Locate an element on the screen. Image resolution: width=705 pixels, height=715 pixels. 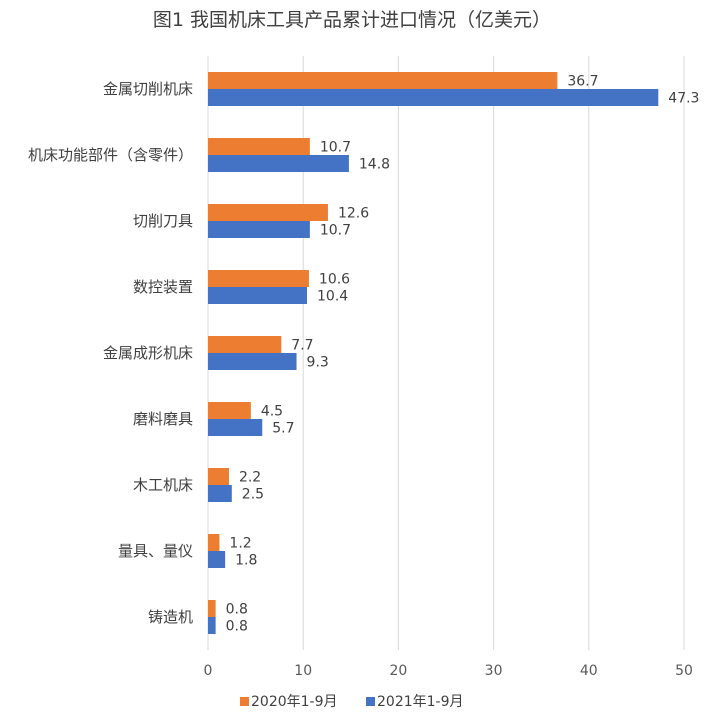
category-label: 机床功能部件（含零件） is located at coordinates (110, 155).